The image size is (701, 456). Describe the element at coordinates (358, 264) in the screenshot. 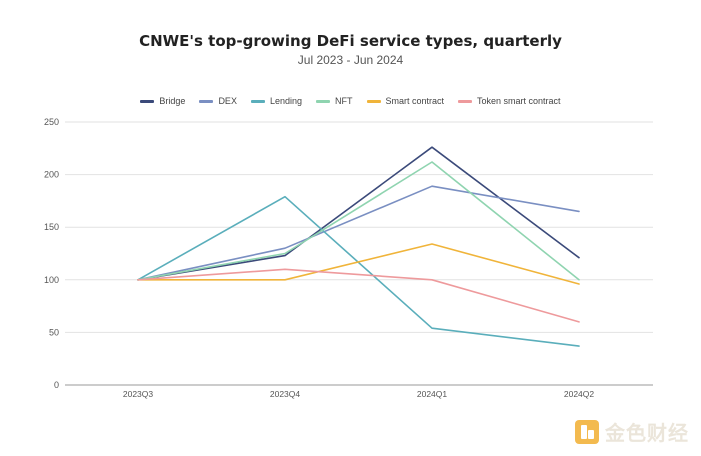

I see `series-line-smart-contract` at that location.